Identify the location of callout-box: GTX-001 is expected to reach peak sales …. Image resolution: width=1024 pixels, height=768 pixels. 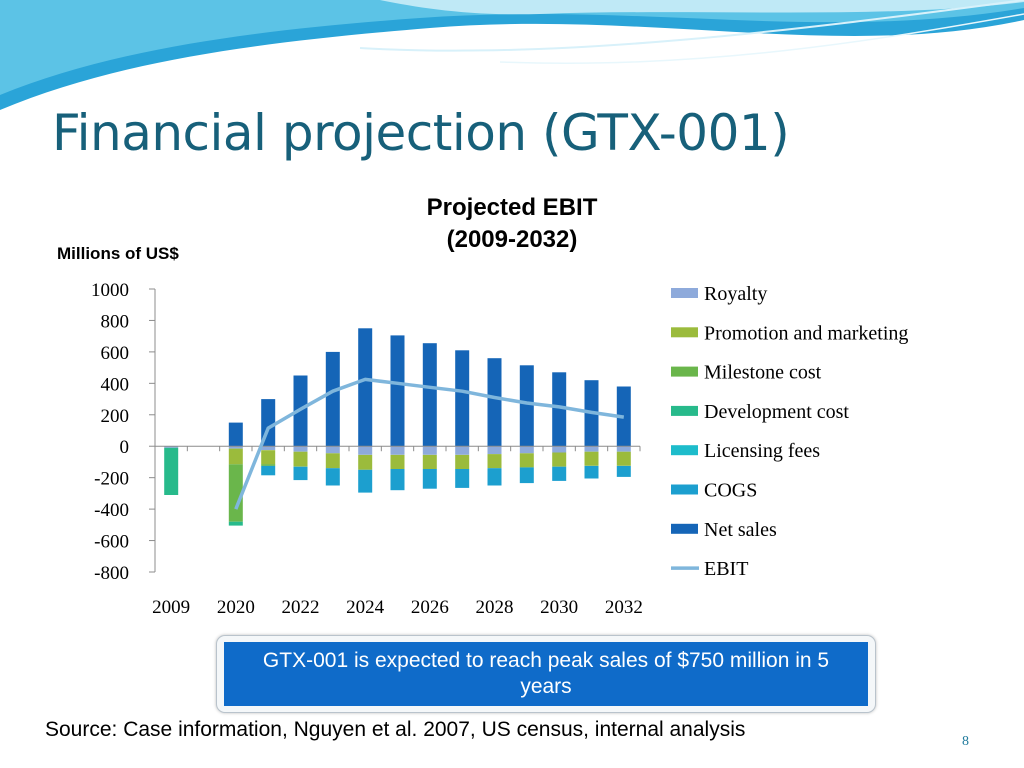
(546, 674).